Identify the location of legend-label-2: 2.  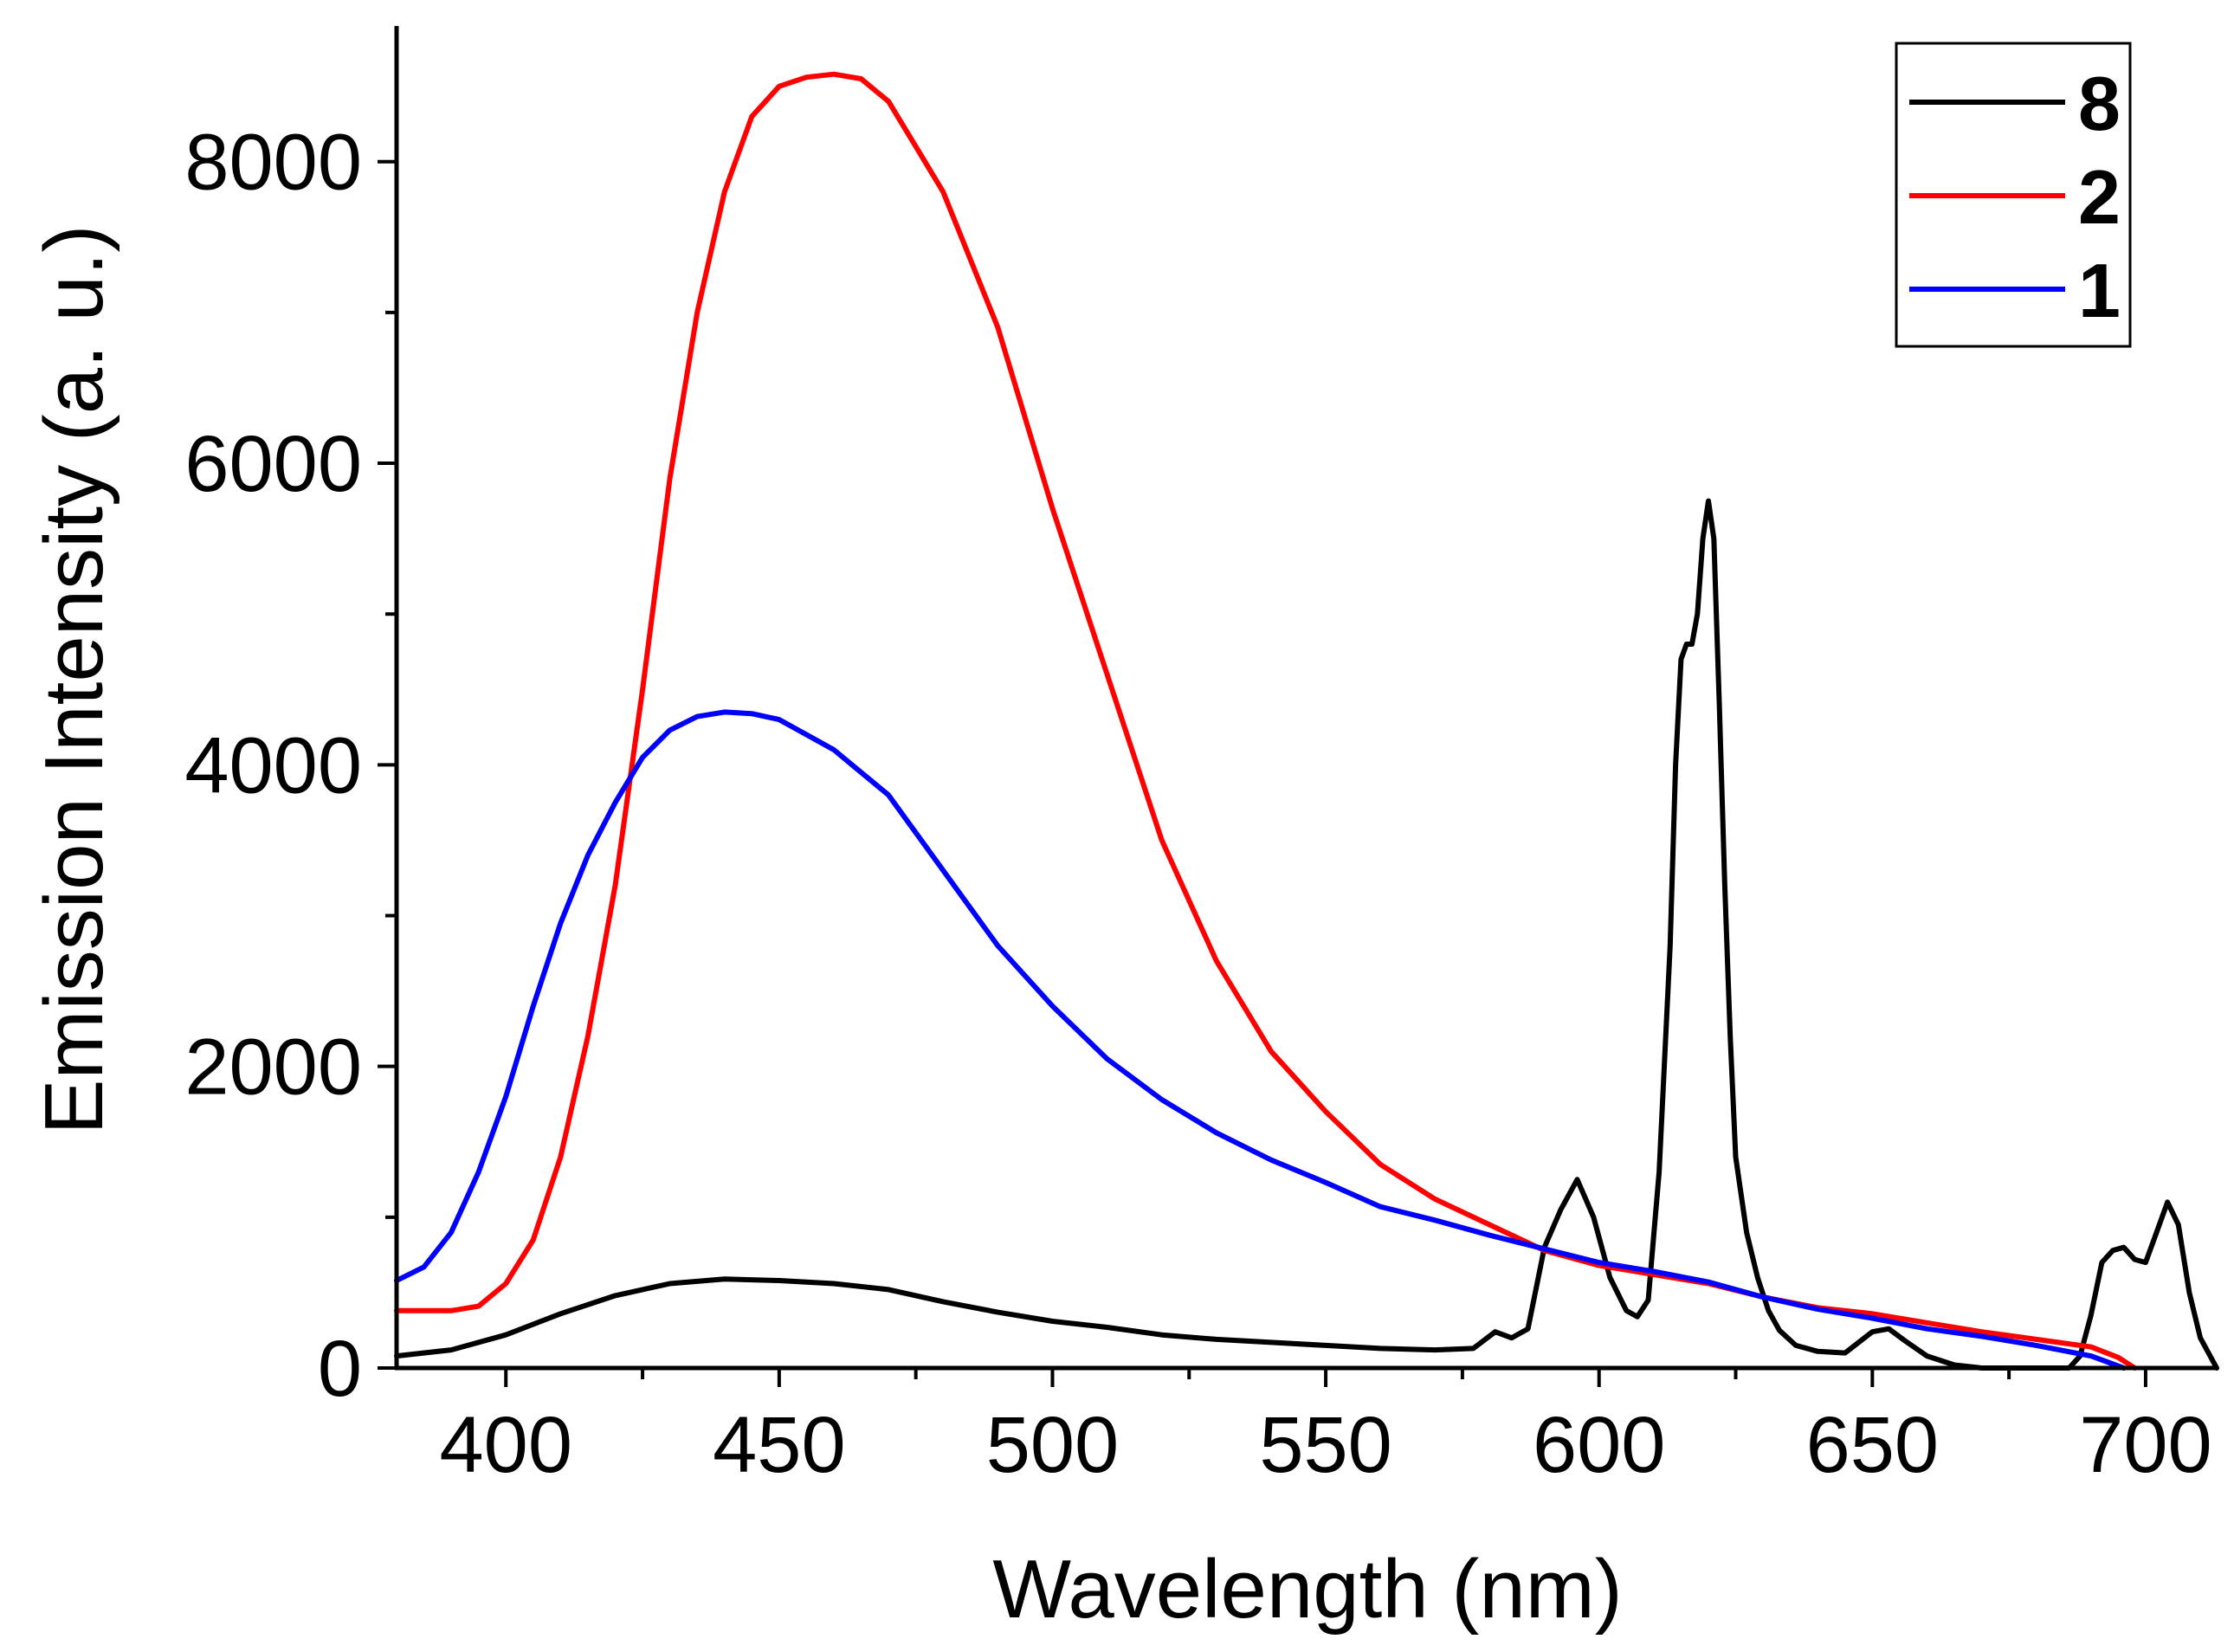
(2100, 197).